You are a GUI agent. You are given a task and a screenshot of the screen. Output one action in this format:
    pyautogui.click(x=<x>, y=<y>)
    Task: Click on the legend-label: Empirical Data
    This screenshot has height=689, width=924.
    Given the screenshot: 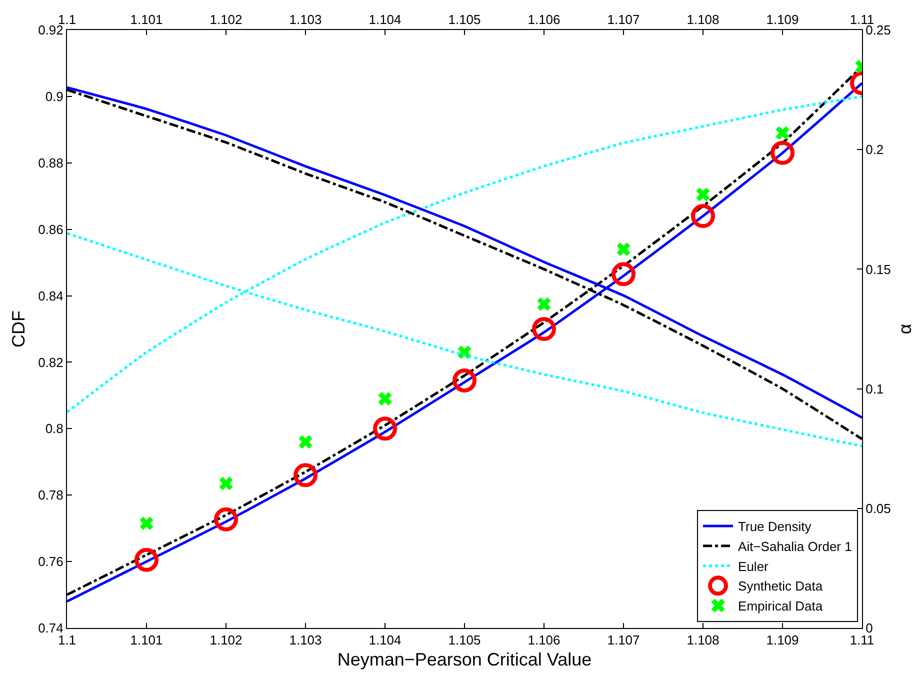 What is the action you would take?
    pyautogui.click(x=781, y=606)
    